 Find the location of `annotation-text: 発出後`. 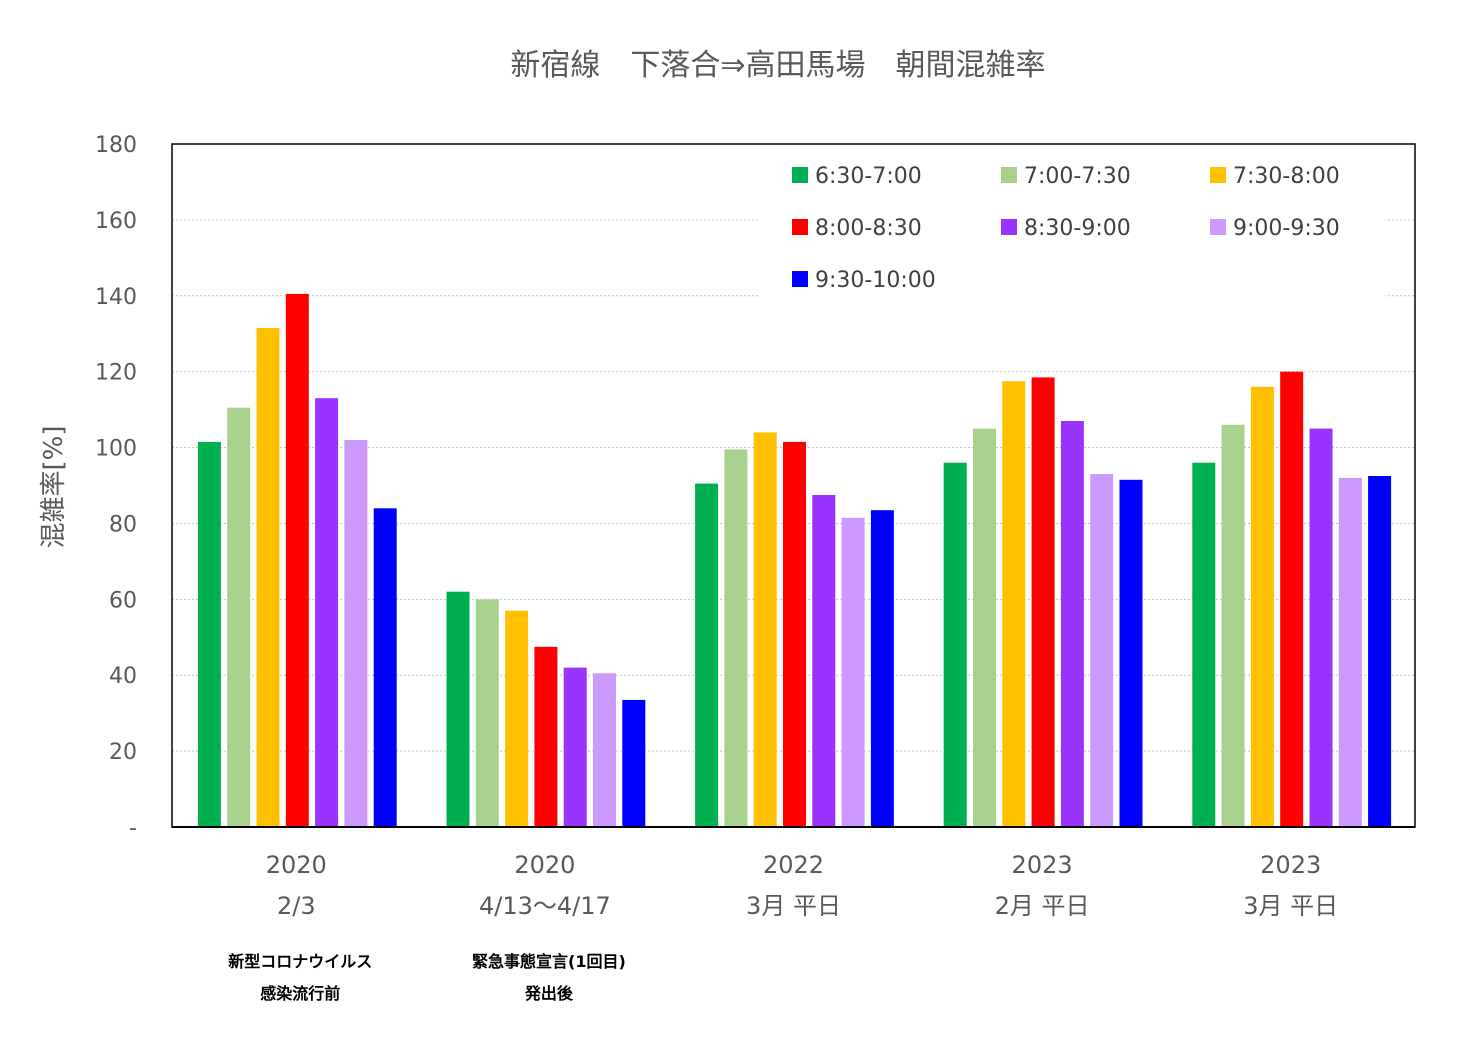

annotation-text: 発出後 is located at coordinates (549, 993).